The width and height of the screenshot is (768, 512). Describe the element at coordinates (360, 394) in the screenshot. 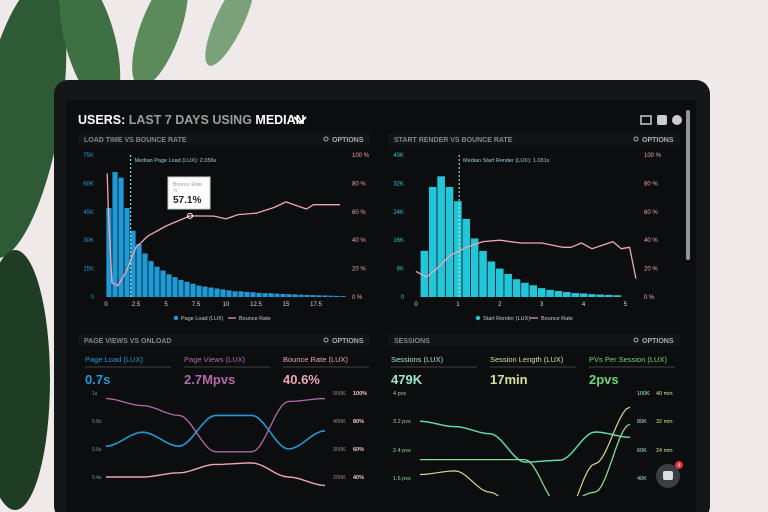

I see `y3-tick-label: 100%` at that location.